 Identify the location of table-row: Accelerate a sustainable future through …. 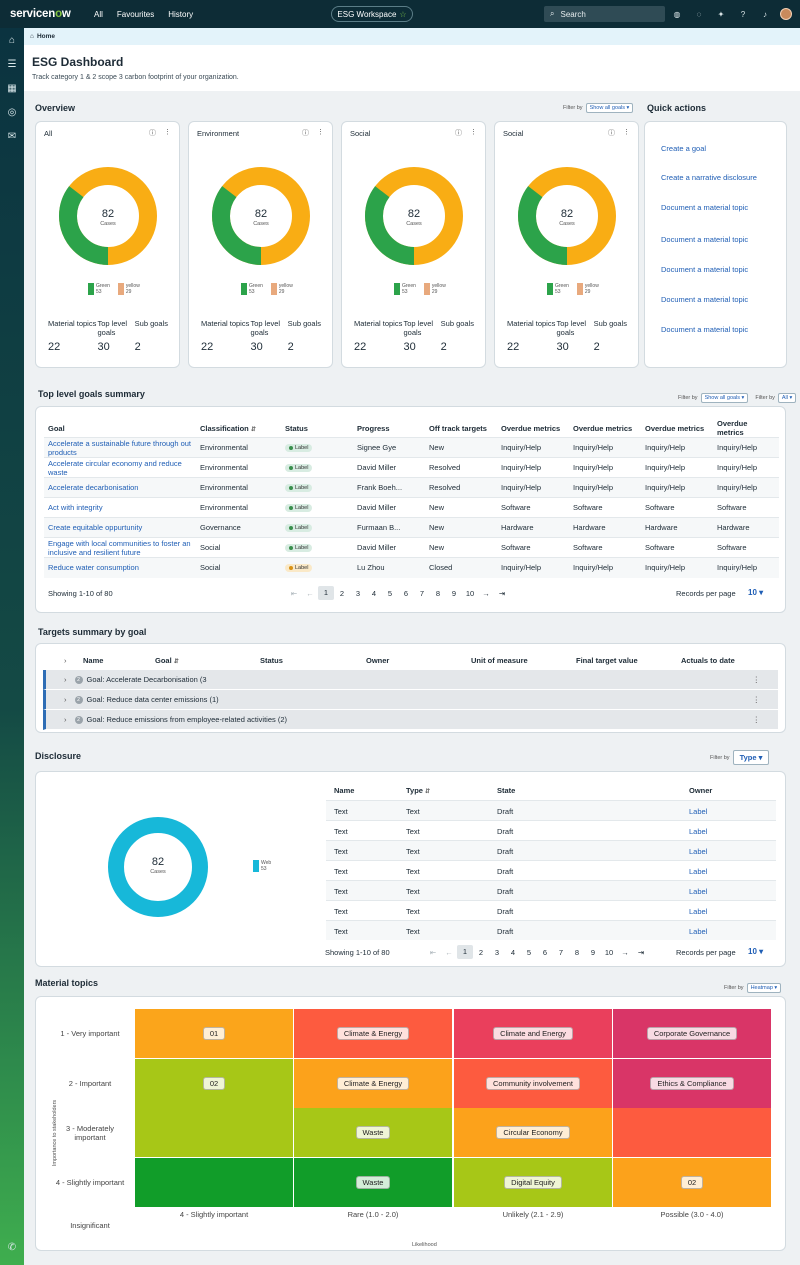
(411, 447).